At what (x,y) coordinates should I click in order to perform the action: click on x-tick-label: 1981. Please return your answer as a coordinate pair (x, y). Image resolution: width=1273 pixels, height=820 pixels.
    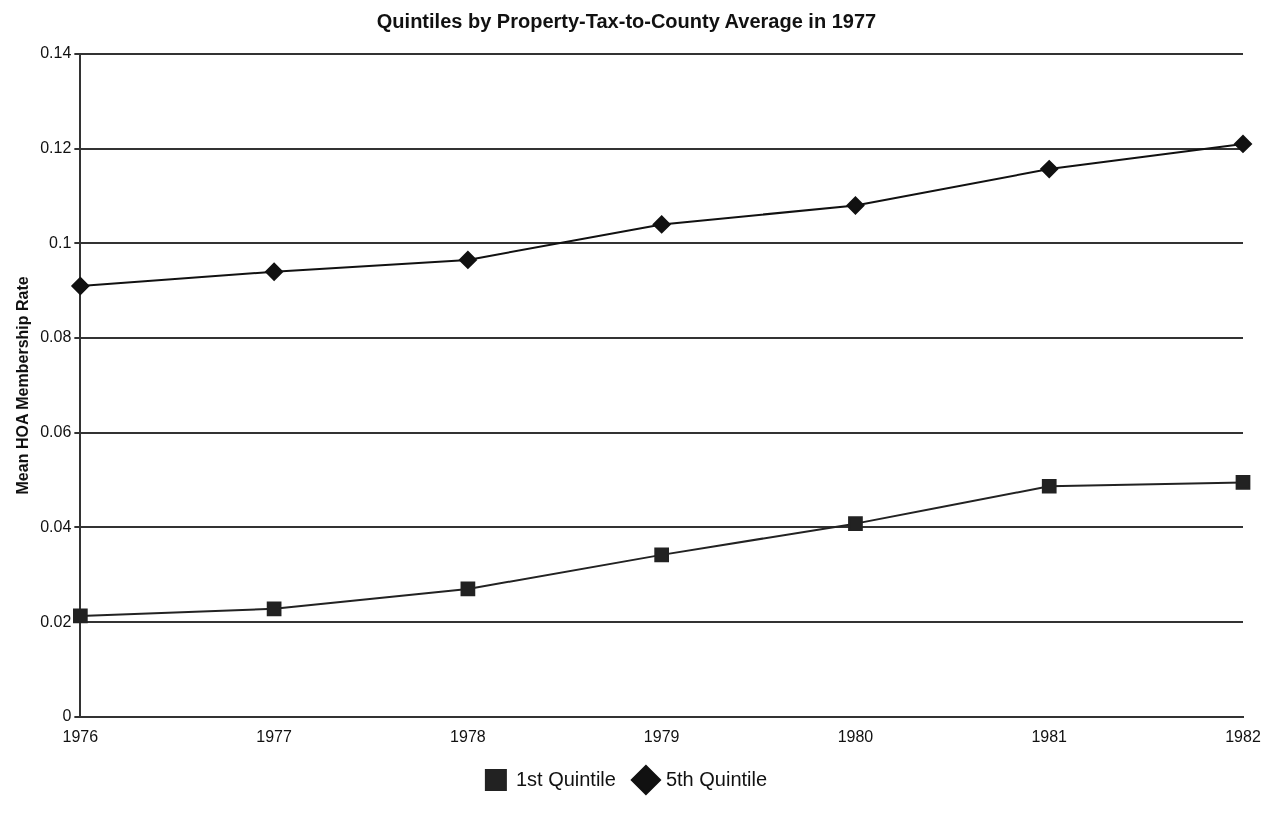
    Looking at the image, I should click on (1049, 736).